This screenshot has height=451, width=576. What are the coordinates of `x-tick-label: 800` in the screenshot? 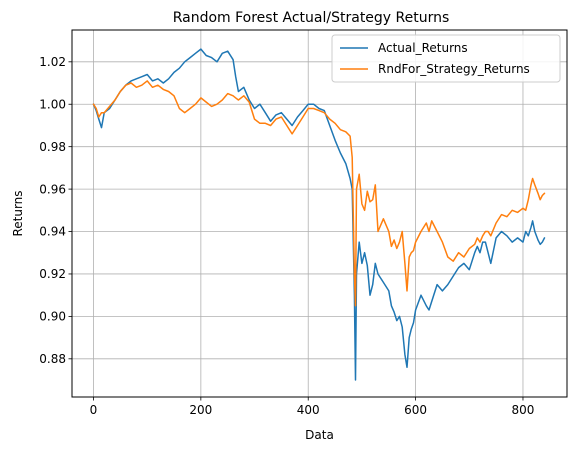 It's located at (523, 410).